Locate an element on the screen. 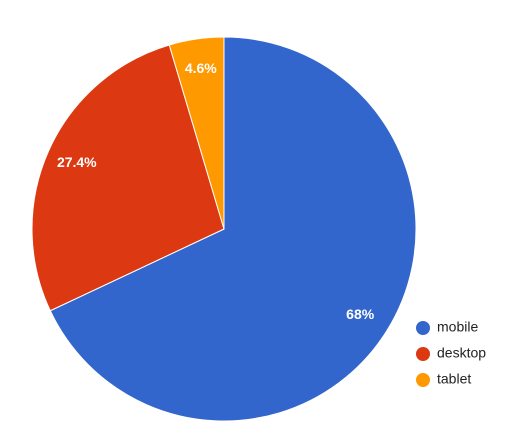 The height and width of the screenshot is (438, 518). slice-label: 4.6% is located at coordinates (201, 68).